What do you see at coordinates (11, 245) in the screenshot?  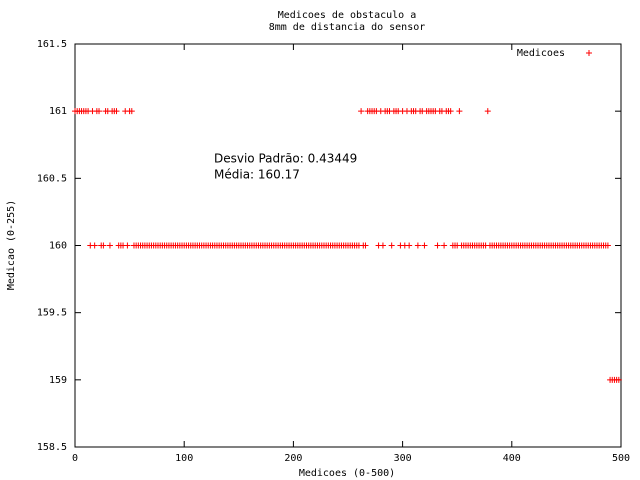 I see `y-axis-label: Medicao (0-255)` at bounding box center [11, 245].